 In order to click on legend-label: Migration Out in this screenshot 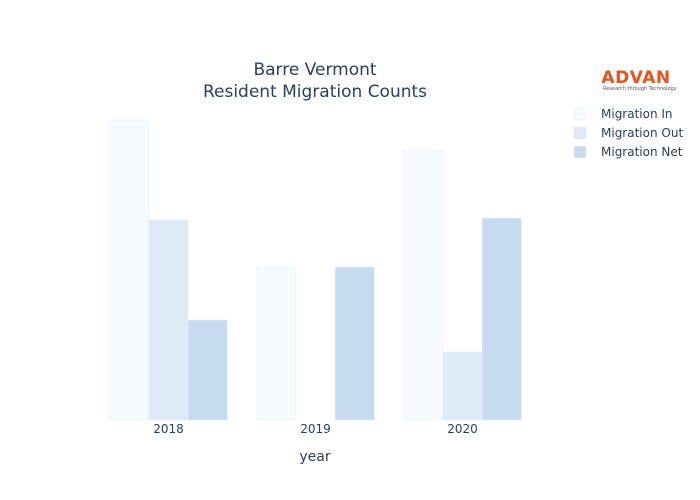, I will do `click(642, 133)`.